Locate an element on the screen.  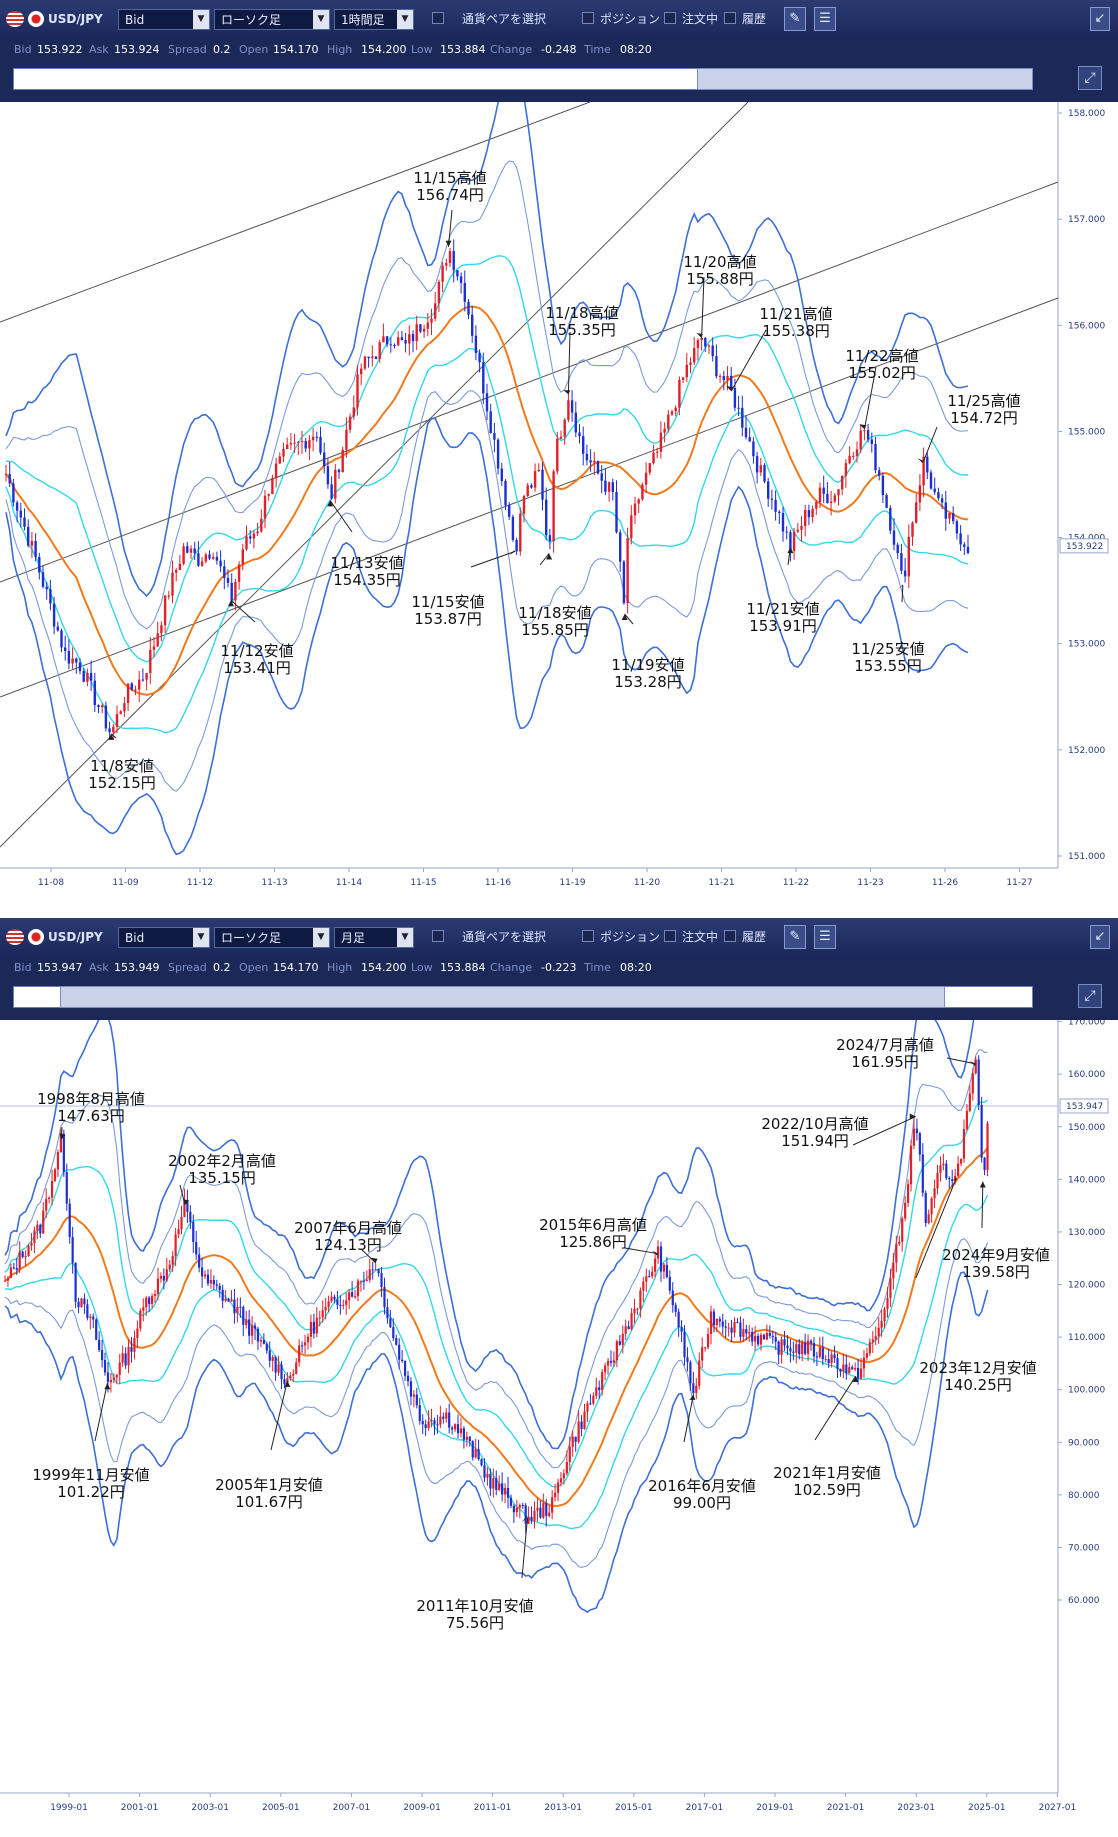
bid-value: 153.947 is located at coordinates (60, 967).